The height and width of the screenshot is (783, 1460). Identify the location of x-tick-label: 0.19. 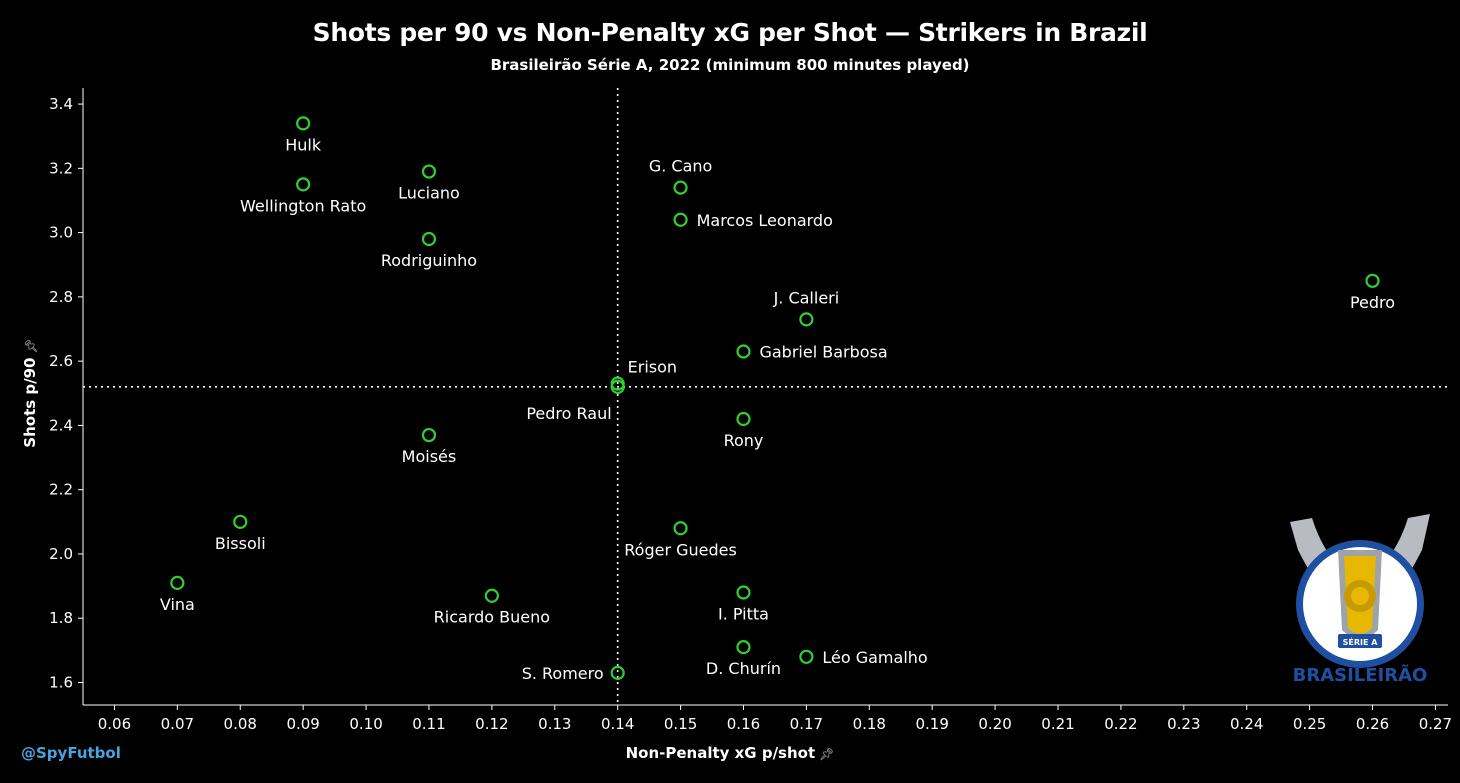
(931, 724).